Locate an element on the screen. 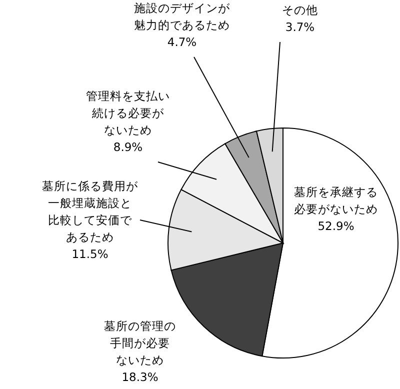 The image size is (400, 389). data-label: 4.7% is located at coordinates (182, 42).